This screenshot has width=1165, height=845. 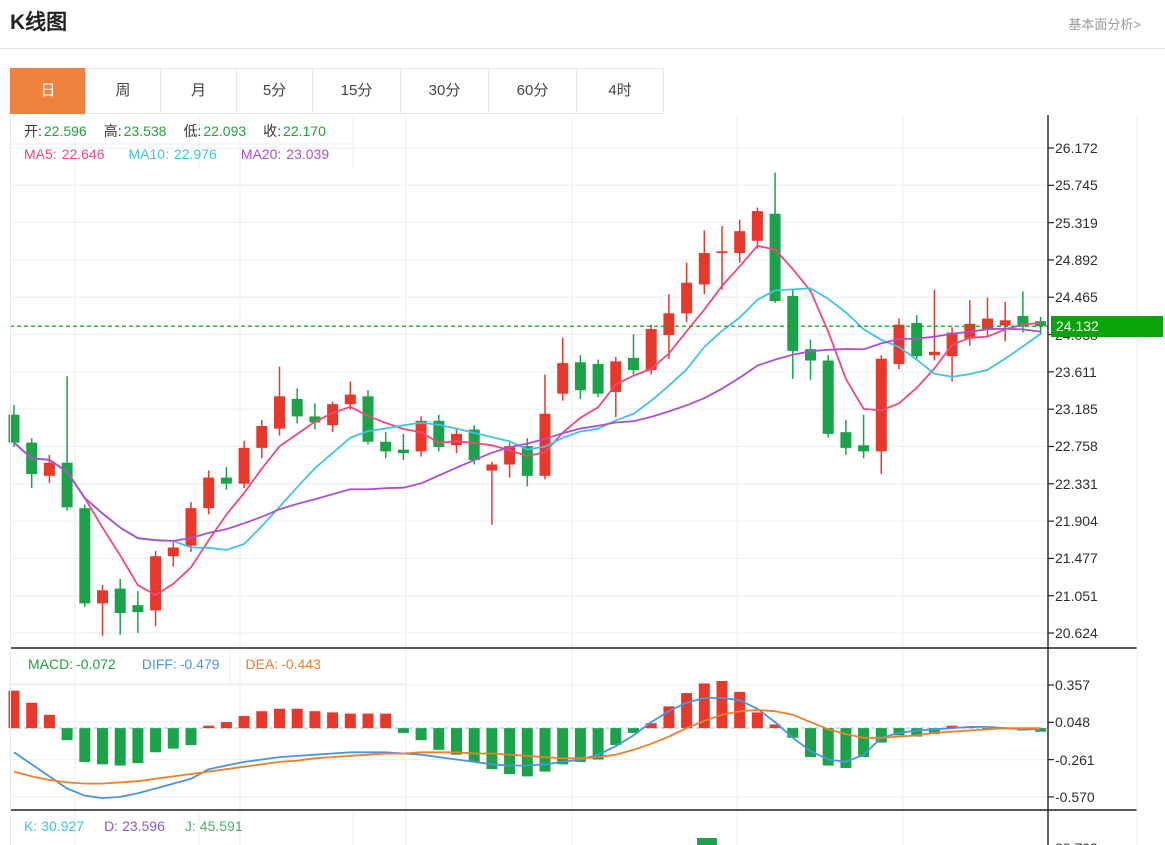 I want to click on price-tick-label: 23.611, so click(x=1076, y=371).